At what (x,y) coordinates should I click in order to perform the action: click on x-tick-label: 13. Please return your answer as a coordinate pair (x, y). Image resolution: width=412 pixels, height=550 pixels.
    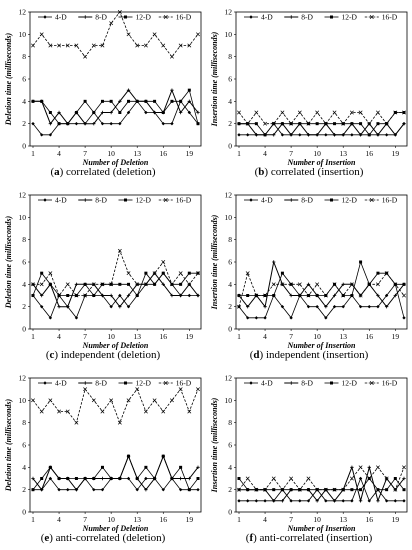
    Looking at the image, I should click on (343, 153).